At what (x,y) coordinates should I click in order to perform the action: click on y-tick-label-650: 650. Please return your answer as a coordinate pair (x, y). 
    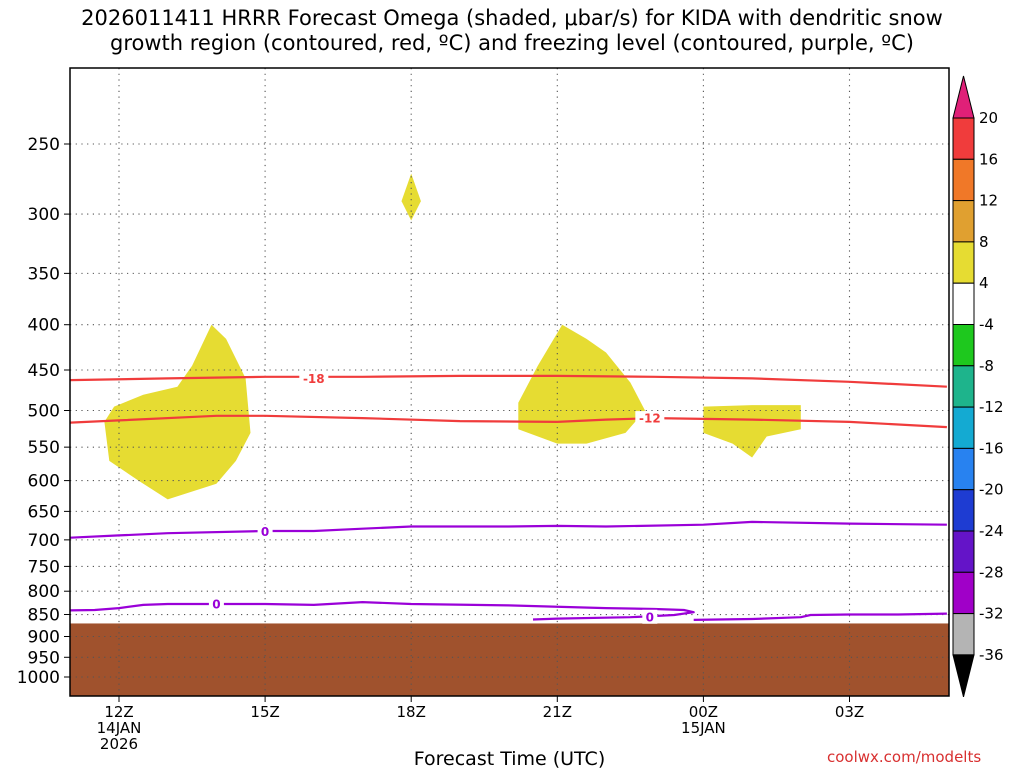
    Looking at the image, I should click on (44, 512).